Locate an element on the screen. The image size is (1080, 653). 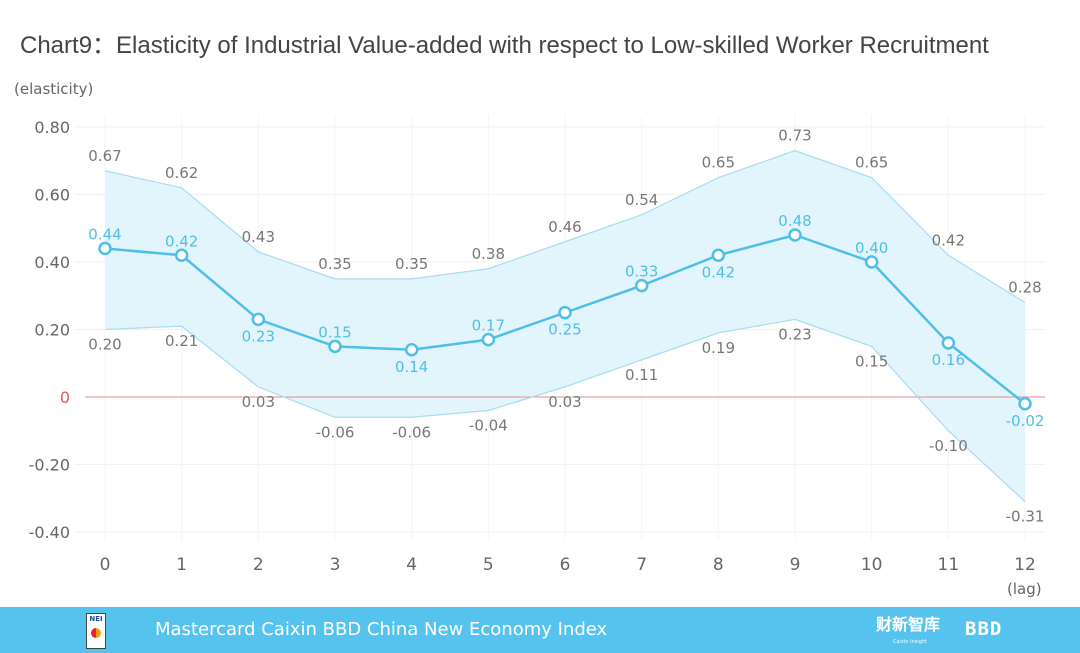
x-tick-label: 6 is located at coordinates (565, 565).